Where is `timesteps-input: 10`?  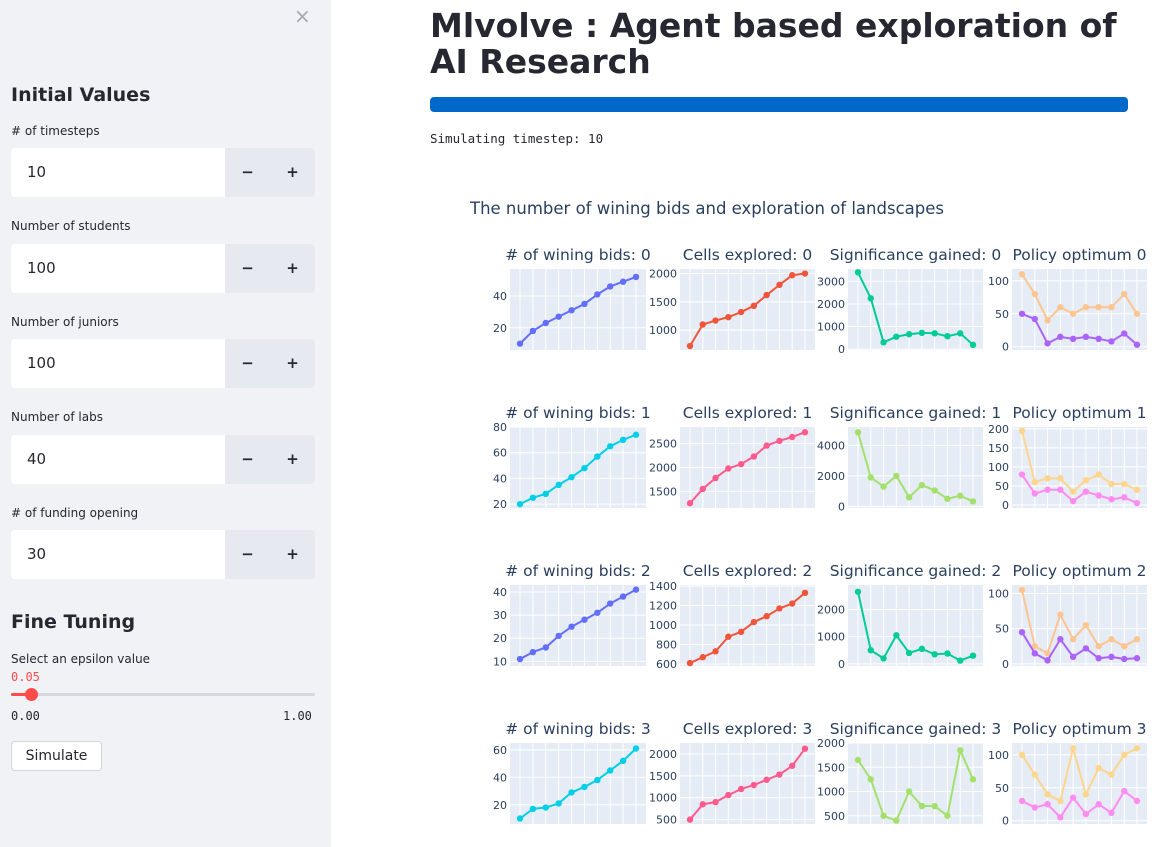 timesteps-input: 10 is located at coordinates (118, 172).